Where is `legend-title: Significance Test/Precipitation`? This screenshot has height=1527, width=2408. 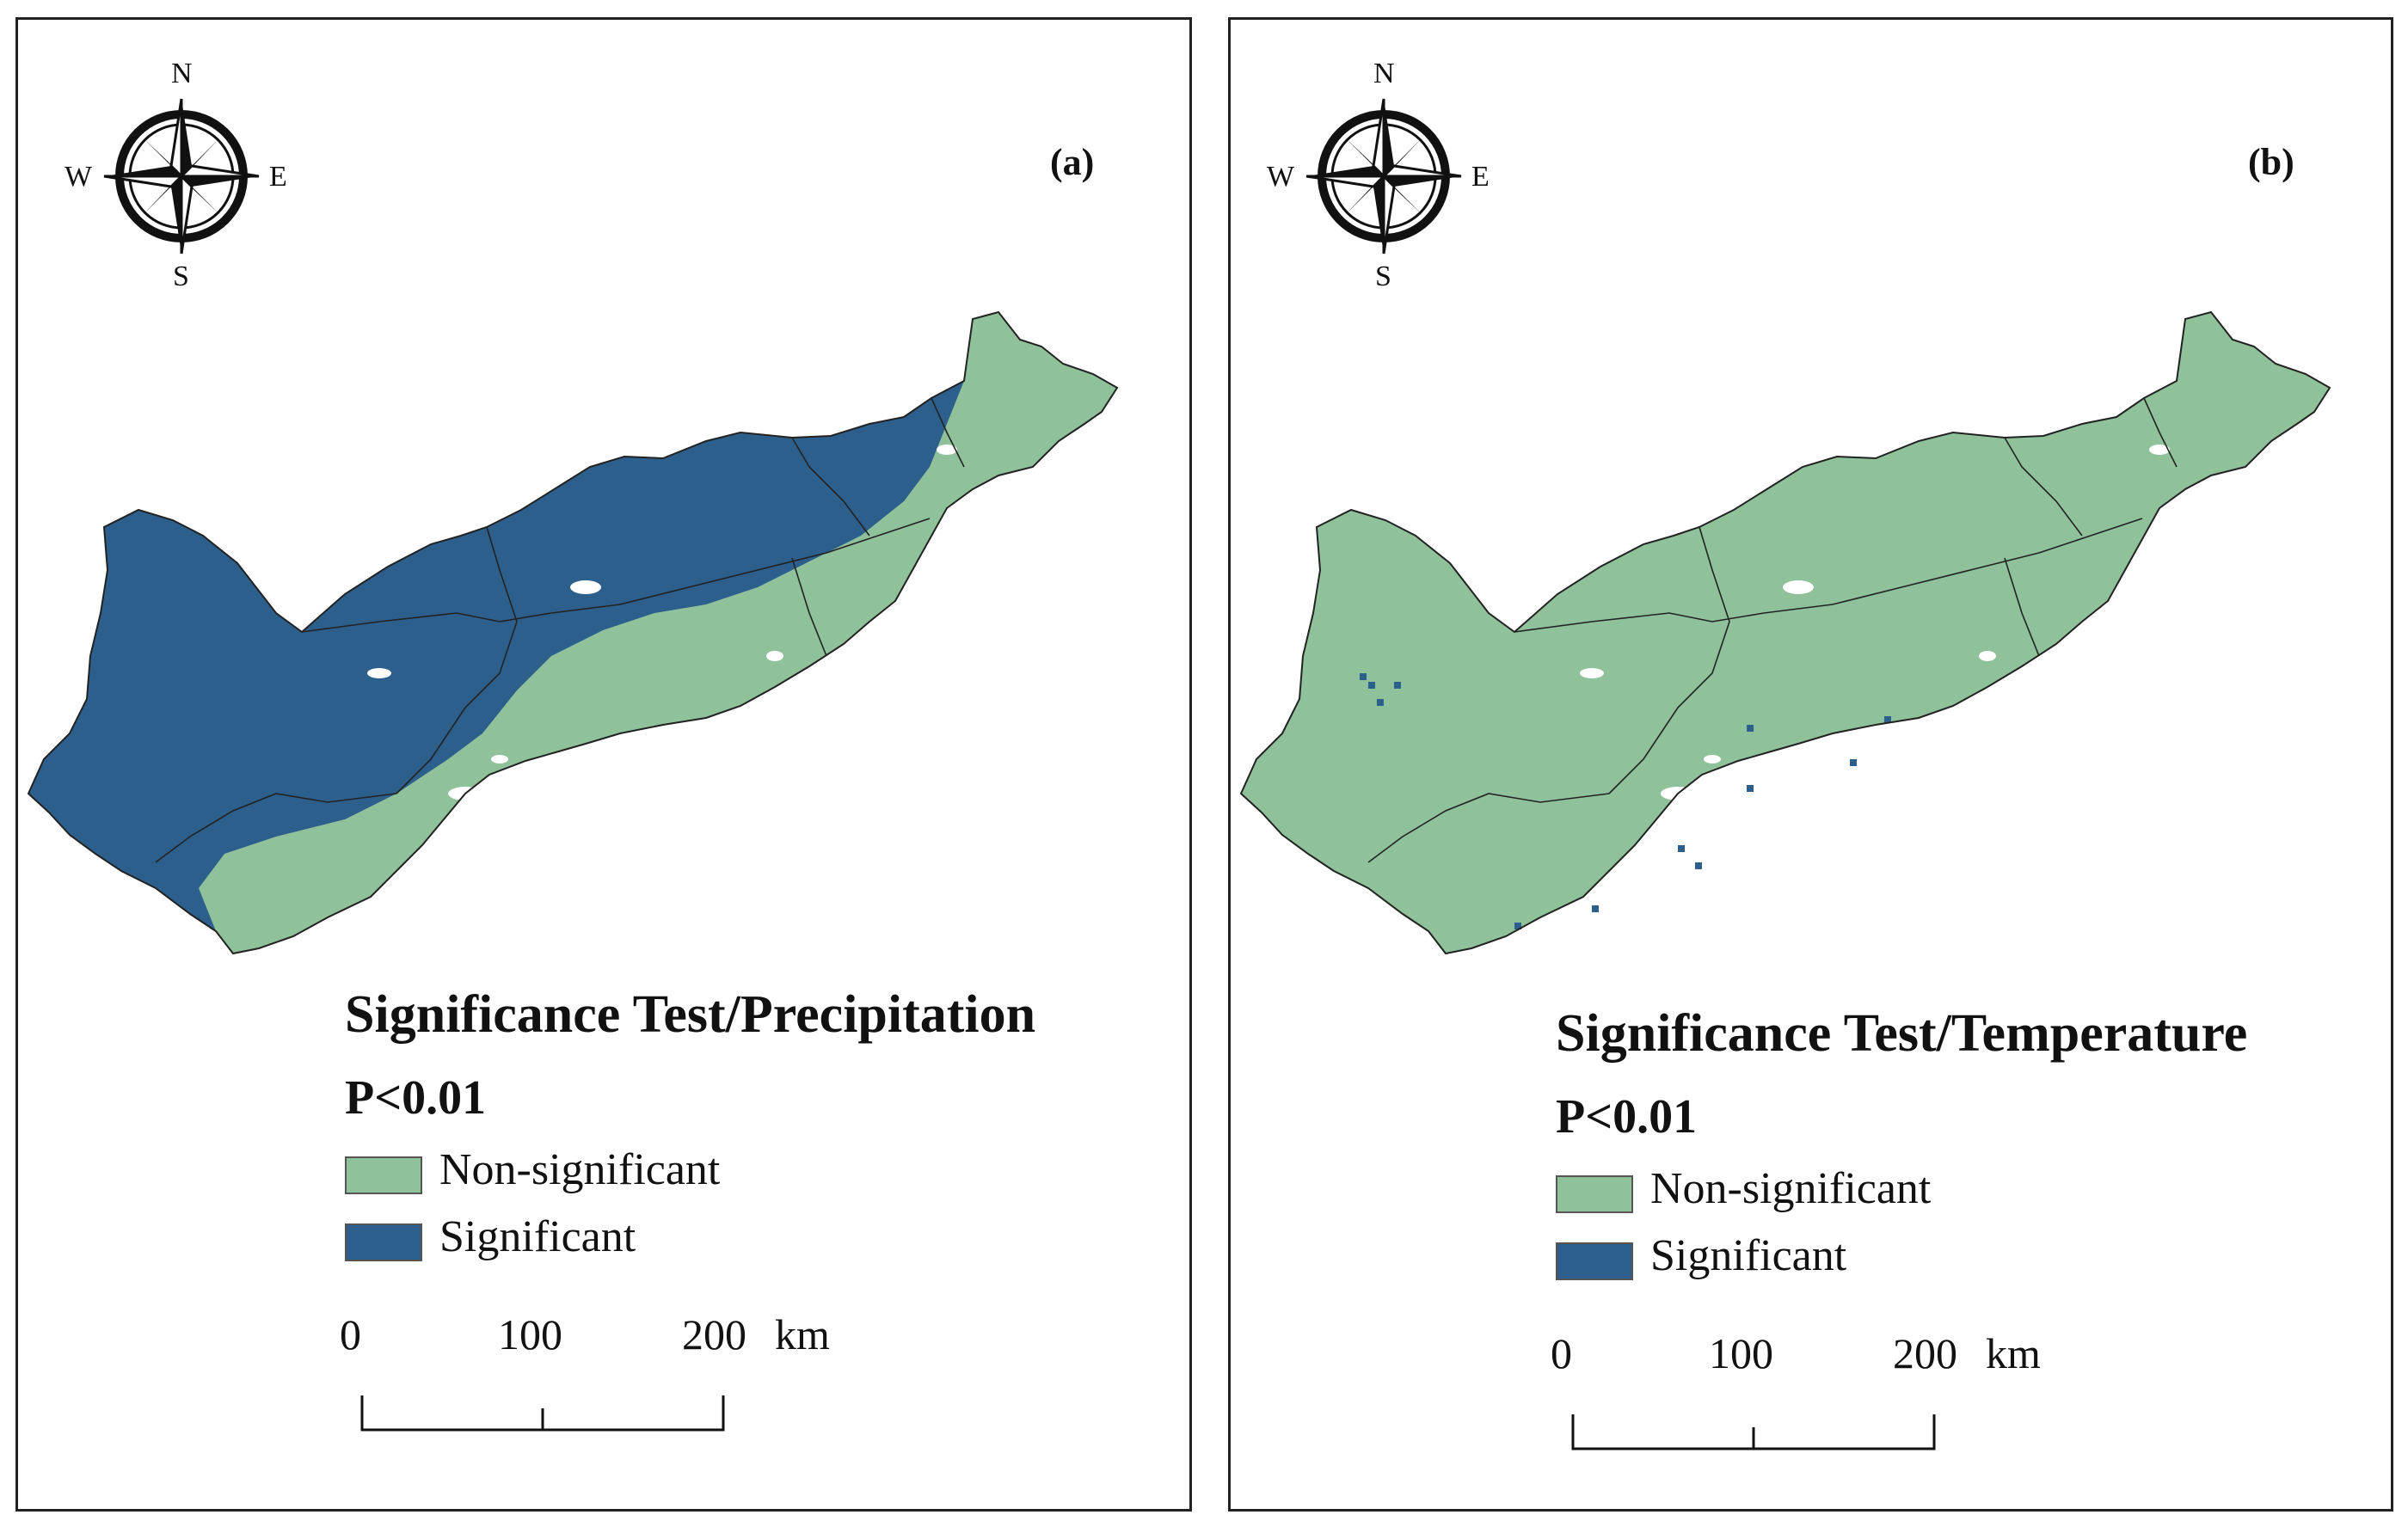 legend-title: Significance Test/Precipitation is located at coordinates (690, 1014).